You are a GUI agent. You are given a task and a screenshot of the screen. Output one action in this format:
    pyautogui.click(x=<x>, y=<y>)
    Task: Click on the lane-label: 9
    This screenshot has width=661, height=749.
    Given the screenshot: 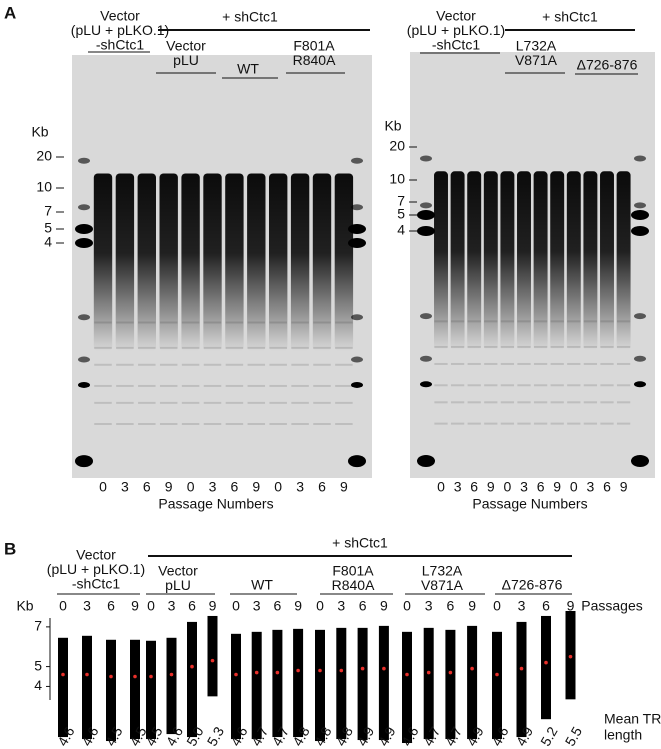 What is the action you would take?
    pyautogui.click(x=256, y=487)
    